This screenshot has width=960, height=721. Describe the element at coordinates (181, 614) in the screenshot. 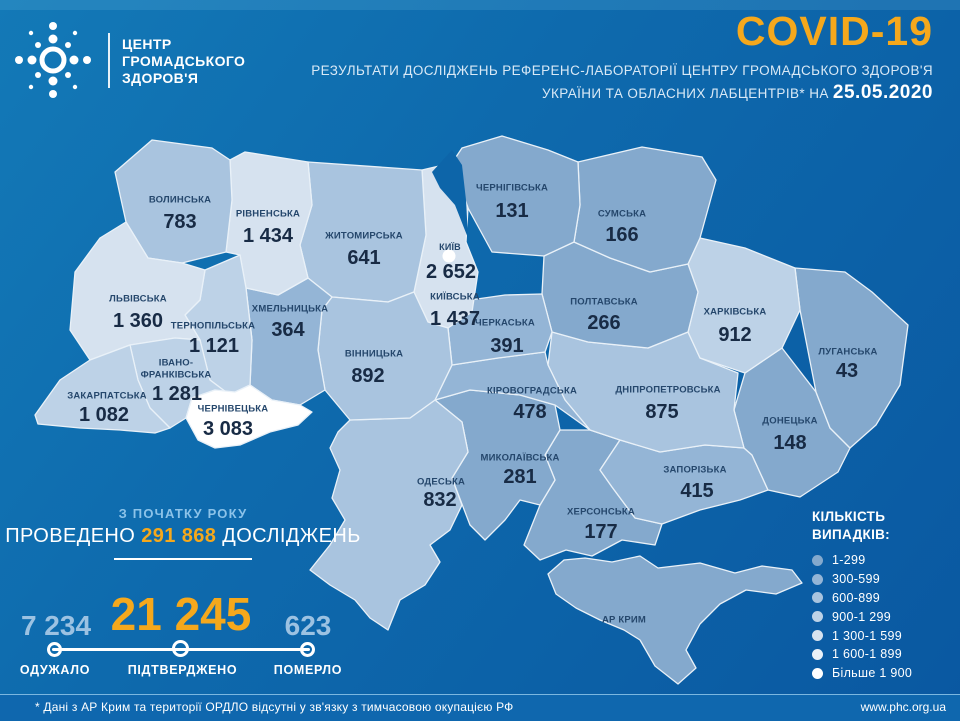

I see `confirmed-value: 21 245` at that location.